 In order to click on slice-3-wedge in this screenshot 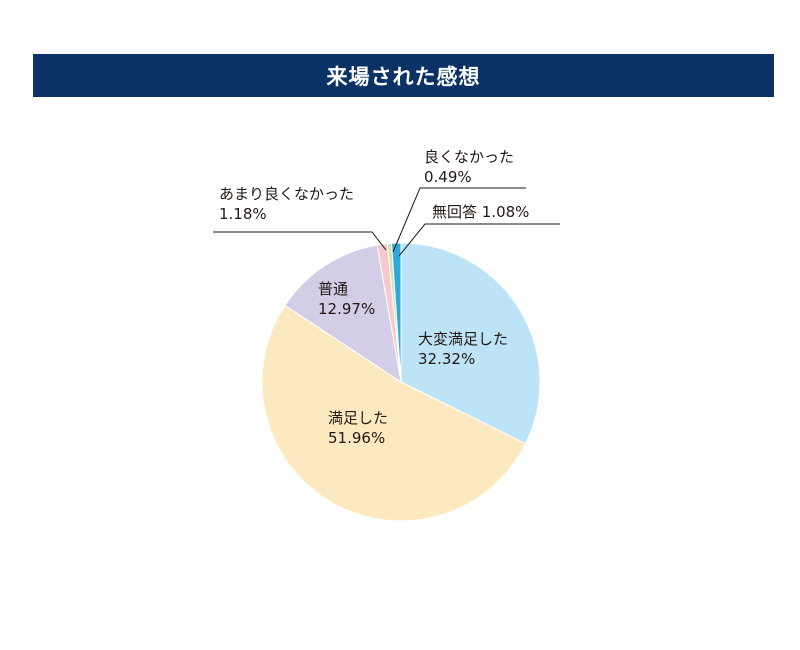, I will do `click(343, 314)`.